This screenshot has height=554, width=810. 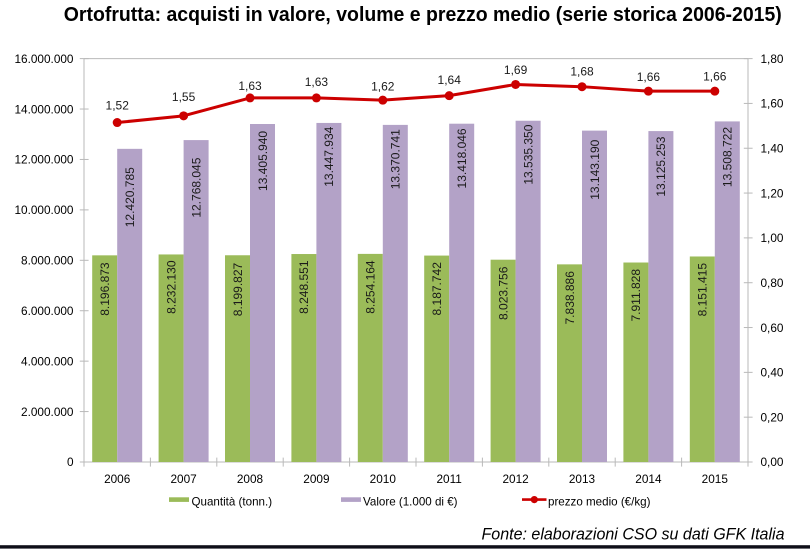 What do you see at coordinates (772, 328) in the screenshot?
I see `svg-text: 0,60` at bounding box center [772, 328].